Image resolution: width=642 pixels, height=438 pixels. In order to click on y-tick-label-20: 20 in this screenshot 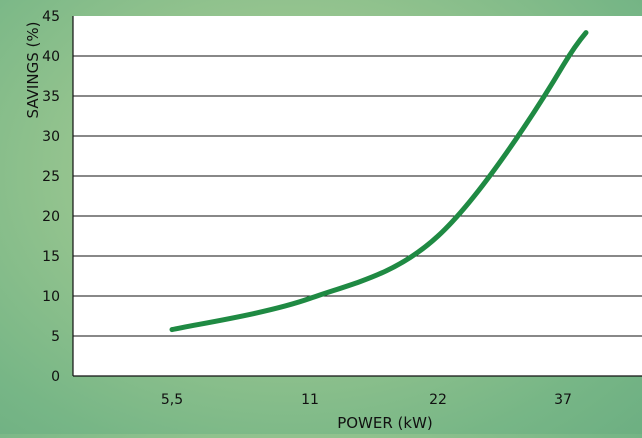, I will do `click(51, 217)`.